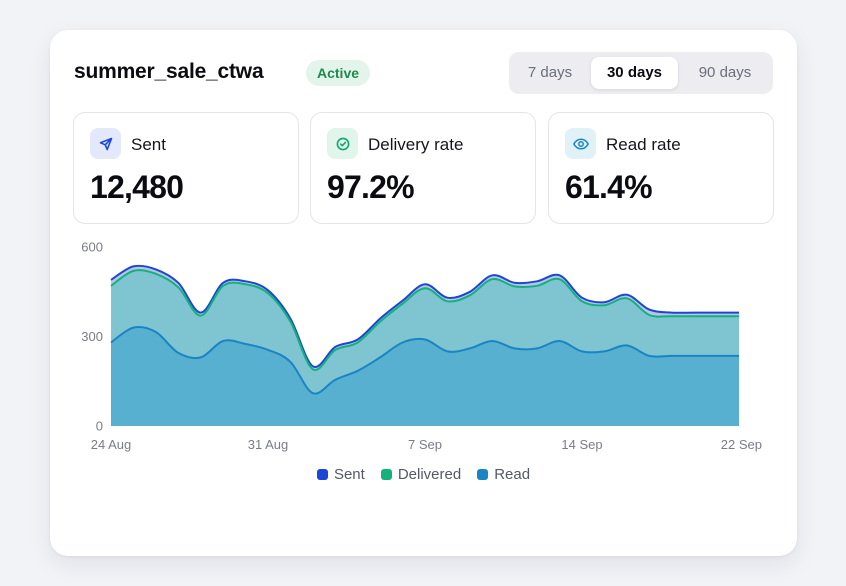 The image size is (846, 586). Describe the element at coordinates (105, 143) in the screenshot. I see `send-icon` at that location.